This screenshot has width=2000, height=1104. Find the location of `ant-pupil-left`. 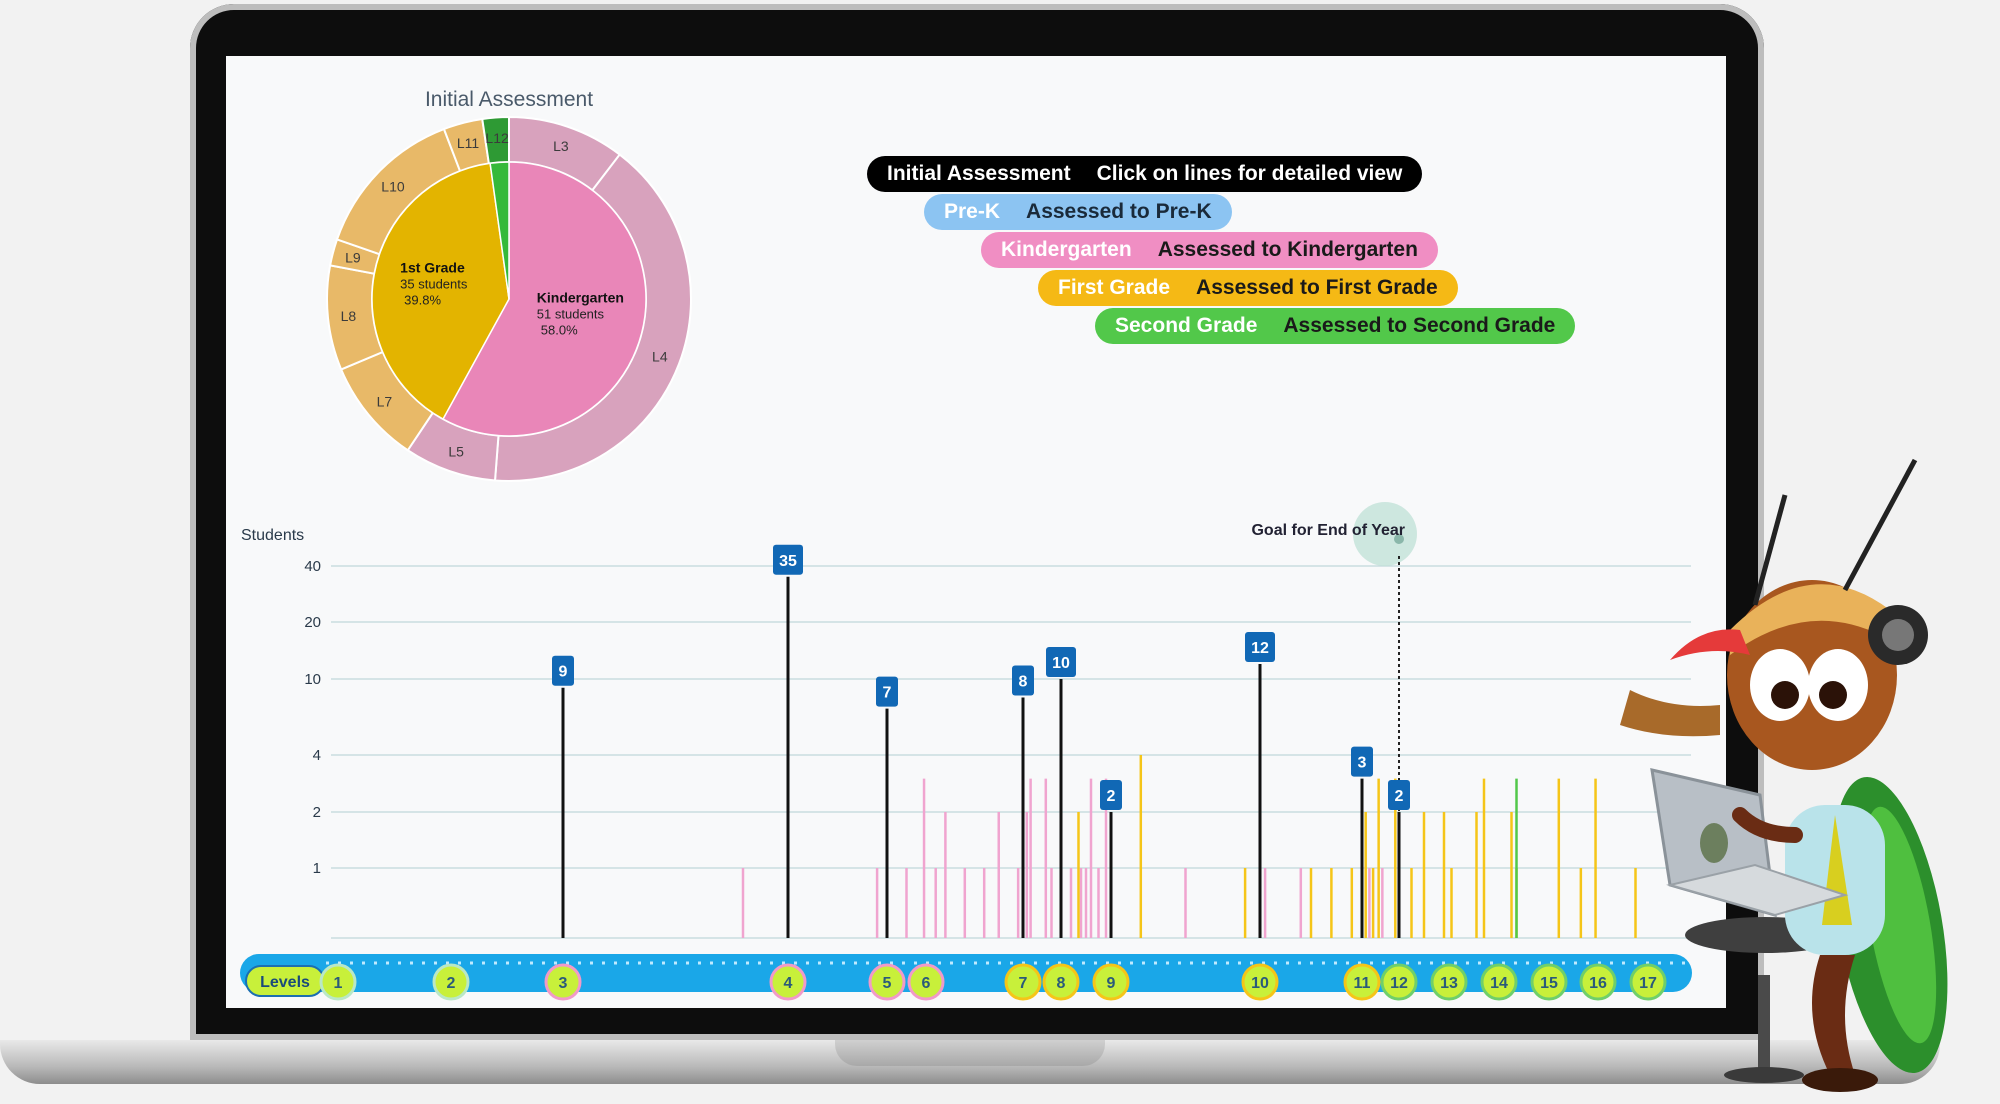

ant-pupil-left is located at coordinates (1785, 695).